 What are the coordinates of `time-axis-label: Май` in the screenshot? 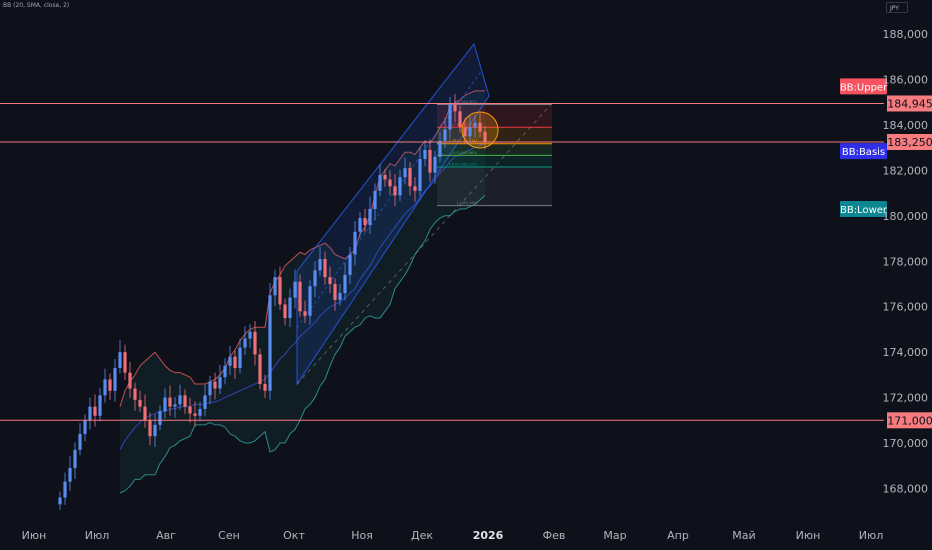 It's located at (743, 535).